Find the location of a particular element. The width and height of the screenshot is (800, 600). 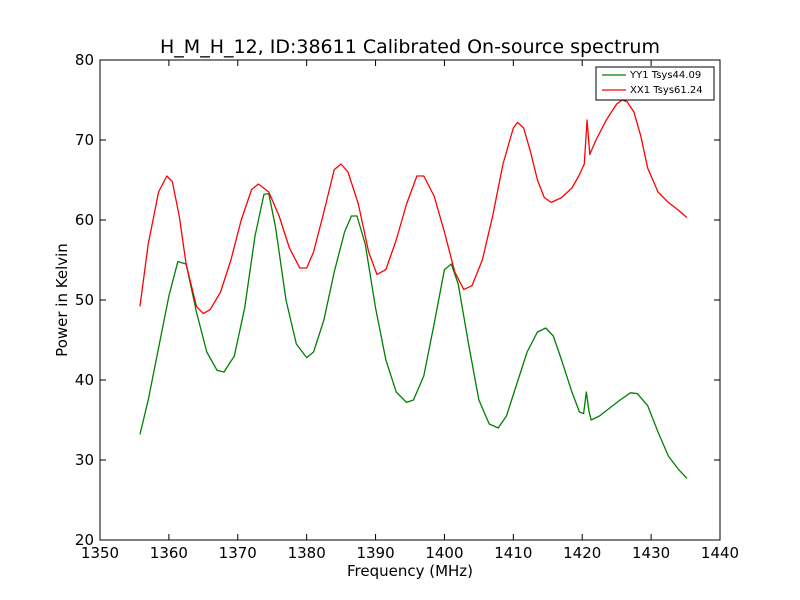

y-tick-label: 30 is located at coordinates (84, 460).